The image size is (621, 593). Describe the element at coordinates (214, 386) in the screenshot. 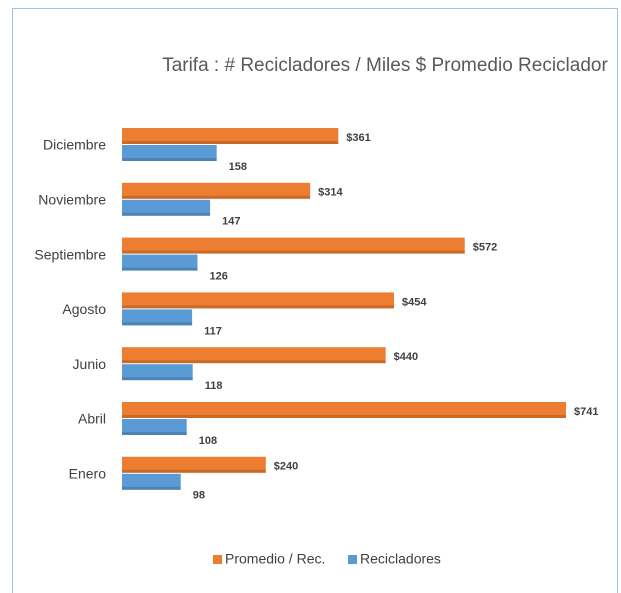

I see `data-label: 118` at that location.